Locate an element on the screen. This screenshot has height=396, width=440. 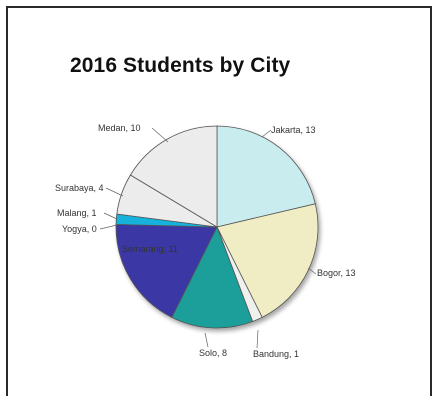
data-label-solo: Solo, 8 is located at coordinates (213, 353).